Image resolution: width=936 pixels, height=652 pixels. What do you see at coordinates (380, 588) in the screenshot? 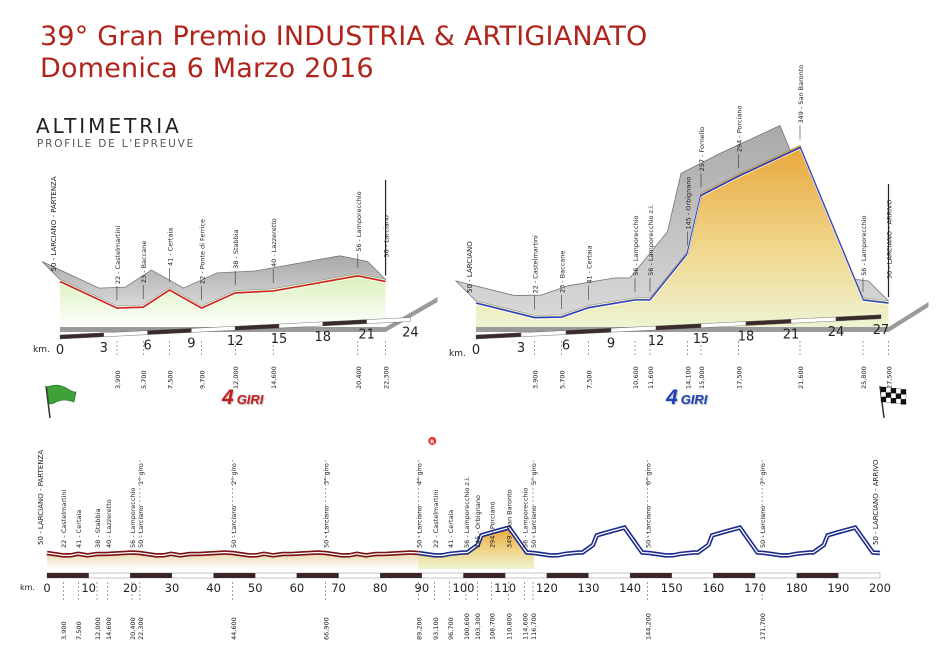
I see `km-tick-label: 80` at bounding box center [380, 588].